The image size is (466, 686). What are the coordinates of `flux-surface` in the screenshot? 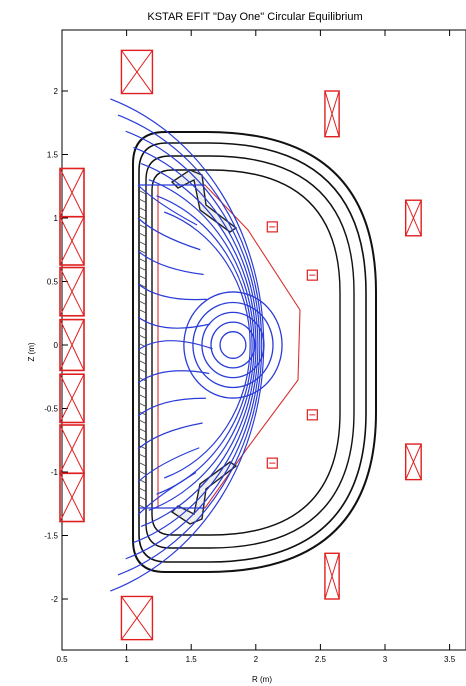 It's located at (233, 345).